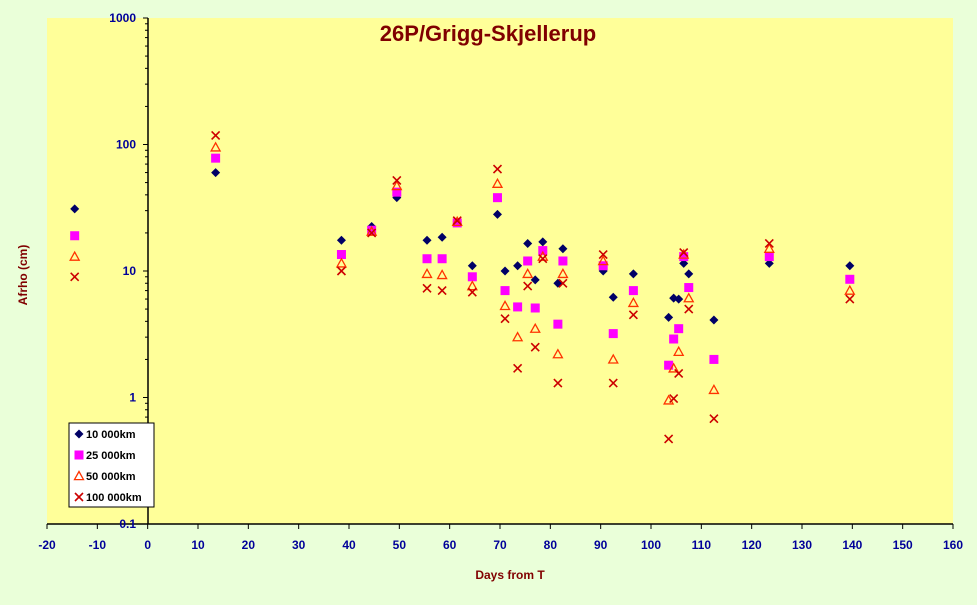 This screenshot has height=605, width=977. Describe the element at coordinates (111, 477) in the screenshot. I see `legend-label: 50 000km` at that location.